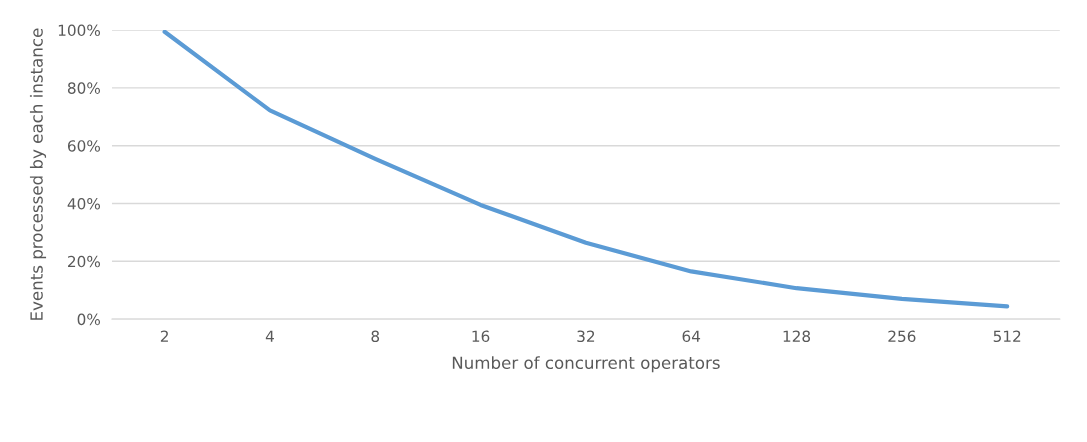 This screenshot has width=1087, height=442. What do you see at coordinates (89, 319) in the screenshot?
I see `y-tick-label: 0%` at bounding box center [89, 319].